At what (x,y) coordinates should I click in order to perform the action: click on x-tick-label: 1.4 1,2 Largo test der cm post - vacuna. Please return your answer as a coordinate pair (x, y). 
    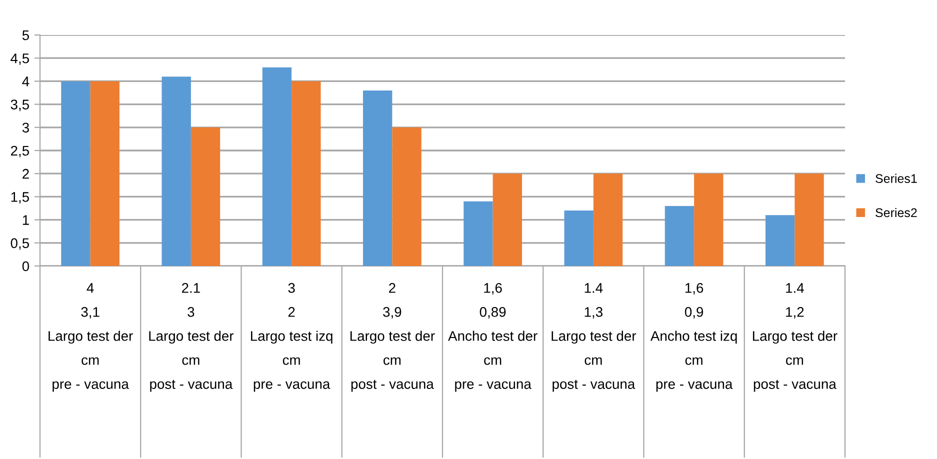
    Looking at the image, I should click on (795, 337).